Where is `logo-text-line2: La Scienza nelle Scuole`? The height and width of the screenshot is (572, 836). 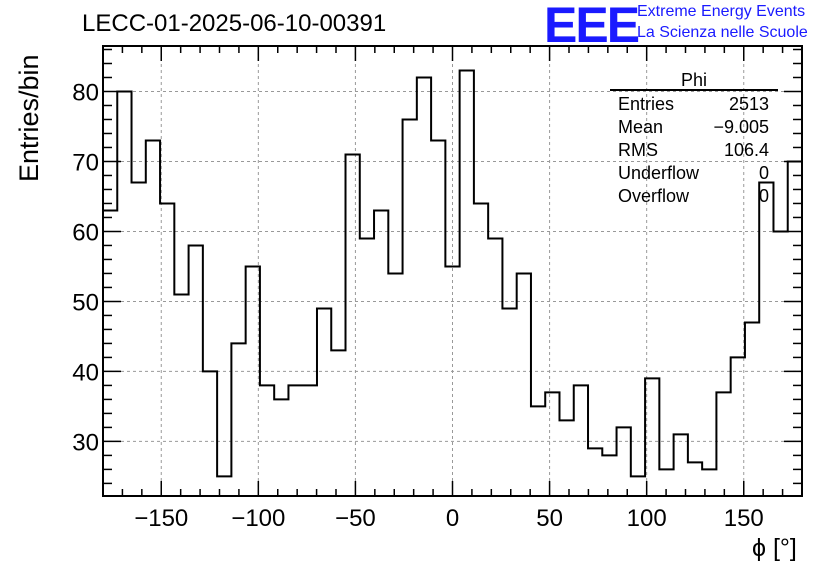 logo-text-line2: La Scienza nelle Scuole is located at coordinates (722, 32).